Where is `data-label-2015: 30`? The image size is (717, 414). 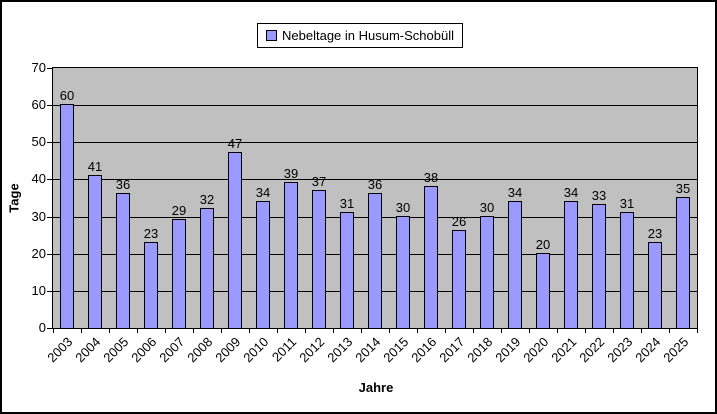 data-label-2015: 30 is located at coordinates (403, 207).